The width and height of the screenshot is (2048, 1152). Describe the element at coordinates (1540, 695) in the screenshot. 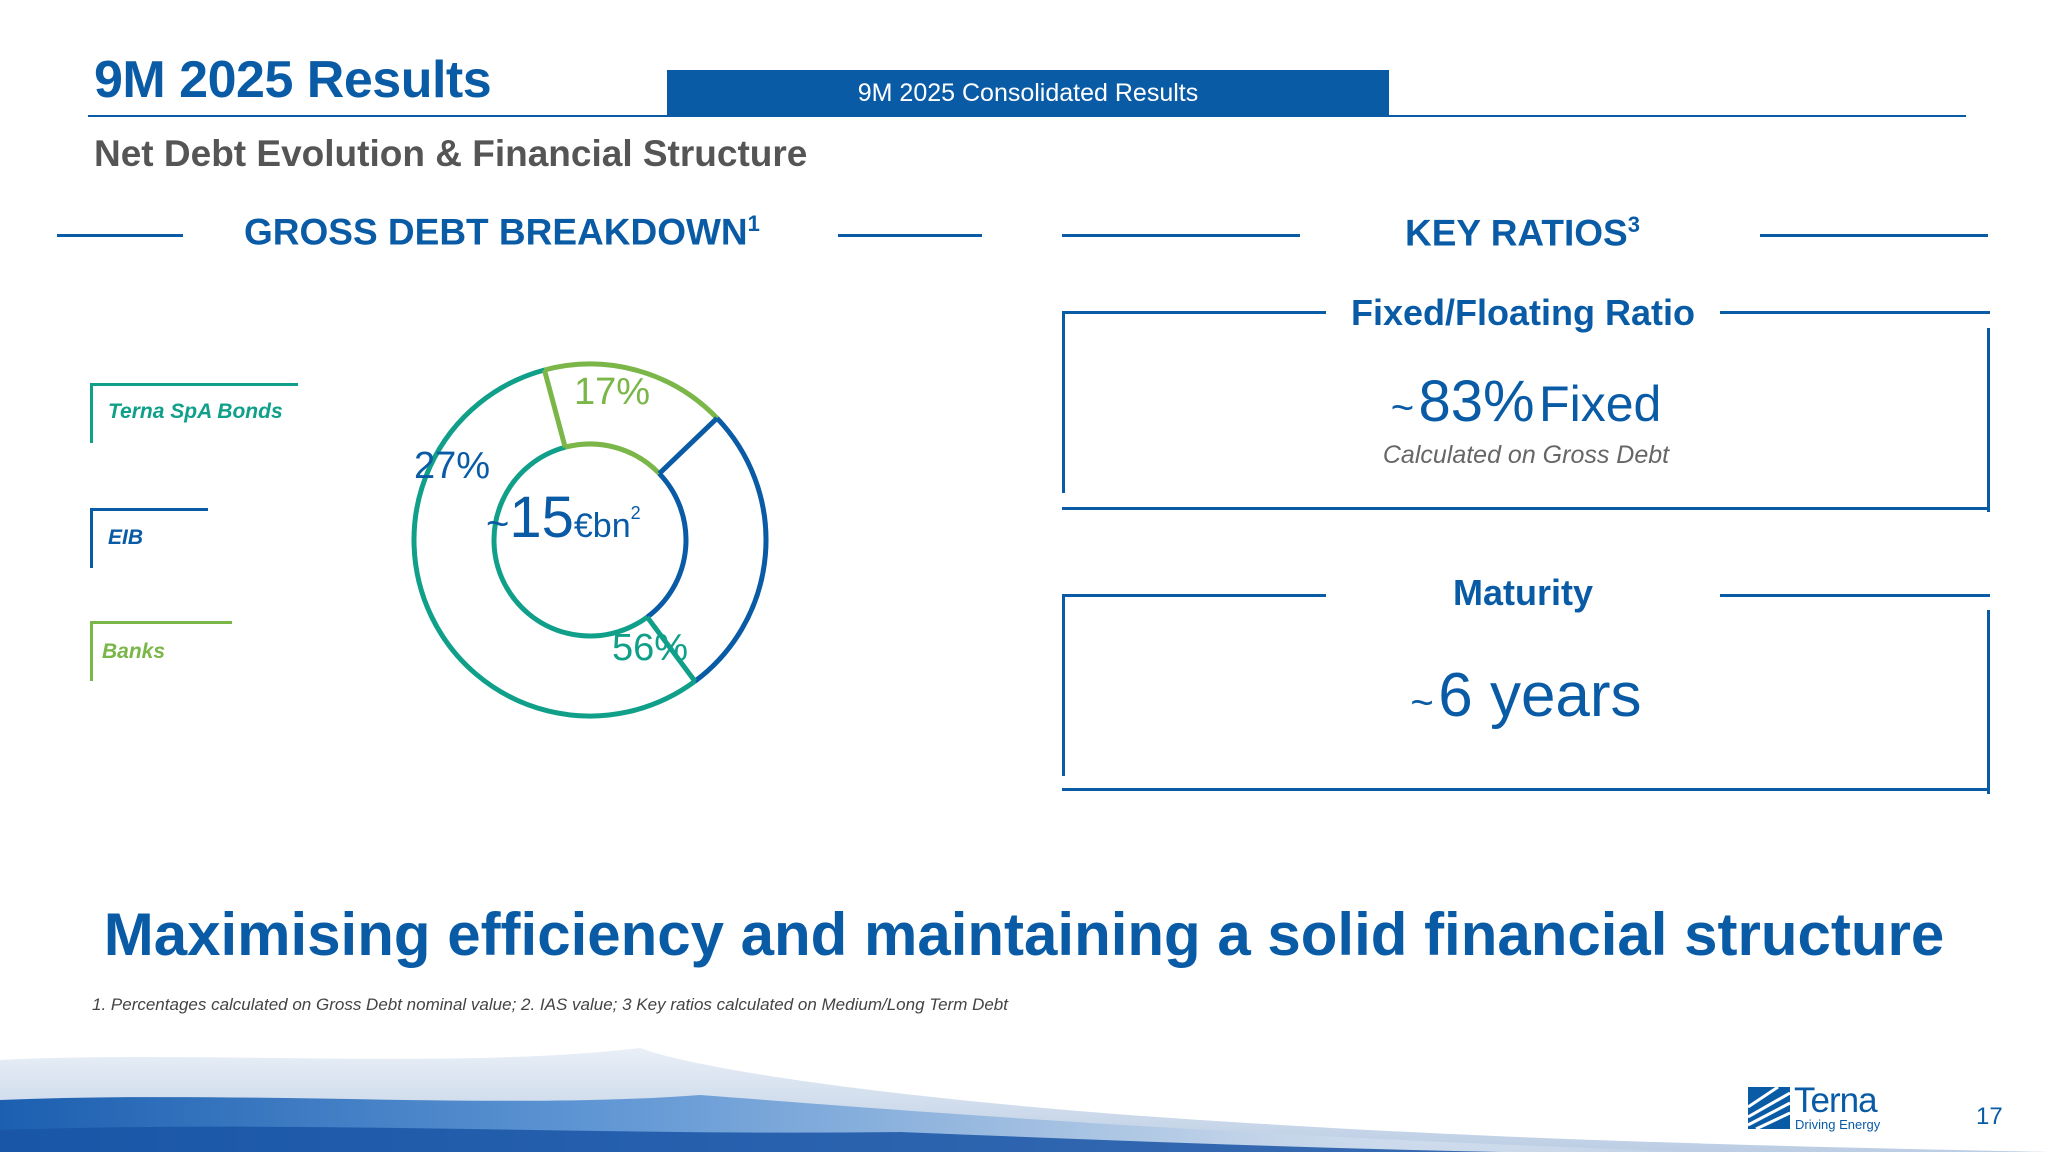

I see `mat-value: 6 years` at that location.